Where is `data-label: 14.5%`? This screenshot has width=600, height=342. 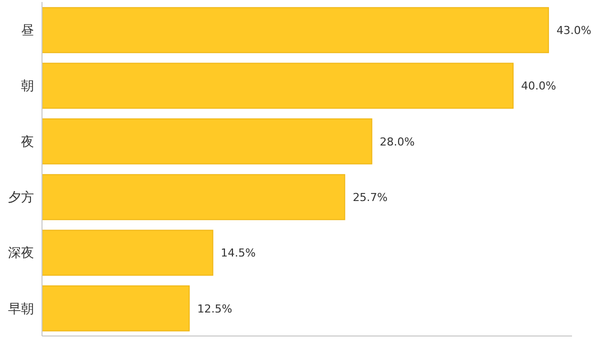 data-label: 14.5% is located at coordinates (238, 253).